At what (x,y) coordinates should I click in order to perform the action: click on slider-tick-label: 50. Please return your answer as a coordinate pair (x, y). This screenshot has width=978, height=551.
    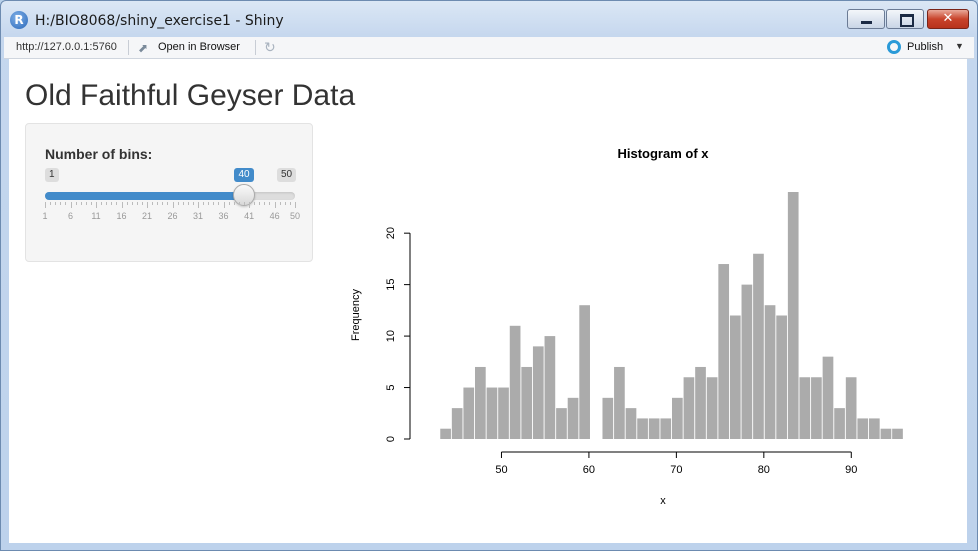
    Looking at the image, I should click on (295, 216).